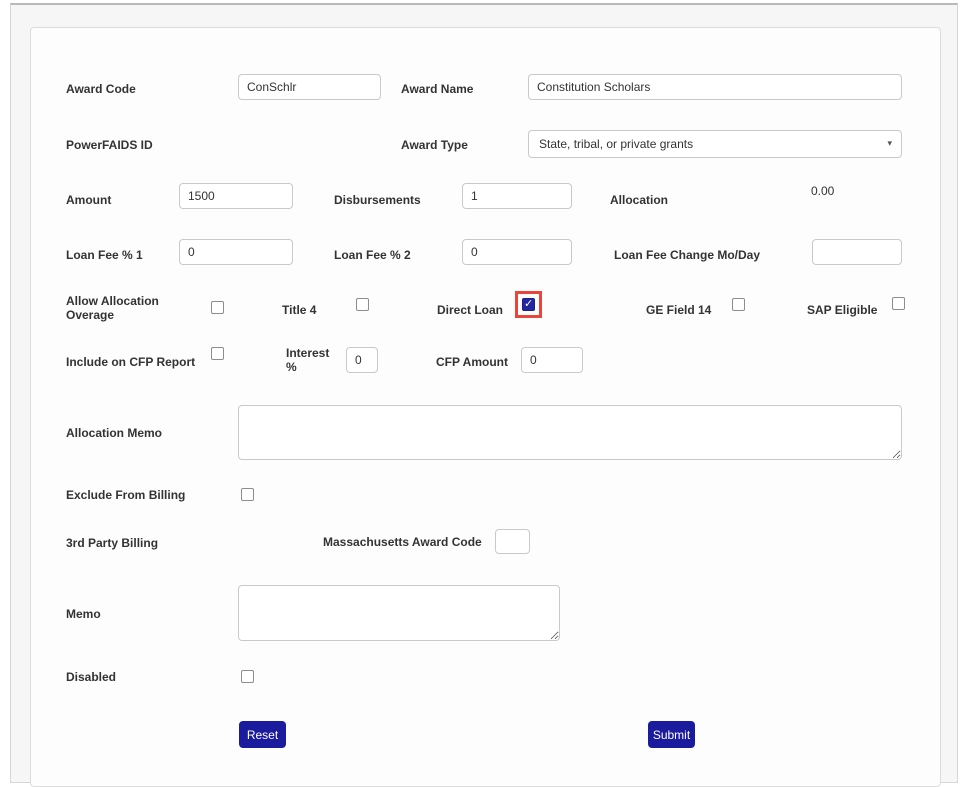  Describe the element at coordinates (236, 252) in the screenshot. I see `loan-fee-1-input` at that location.